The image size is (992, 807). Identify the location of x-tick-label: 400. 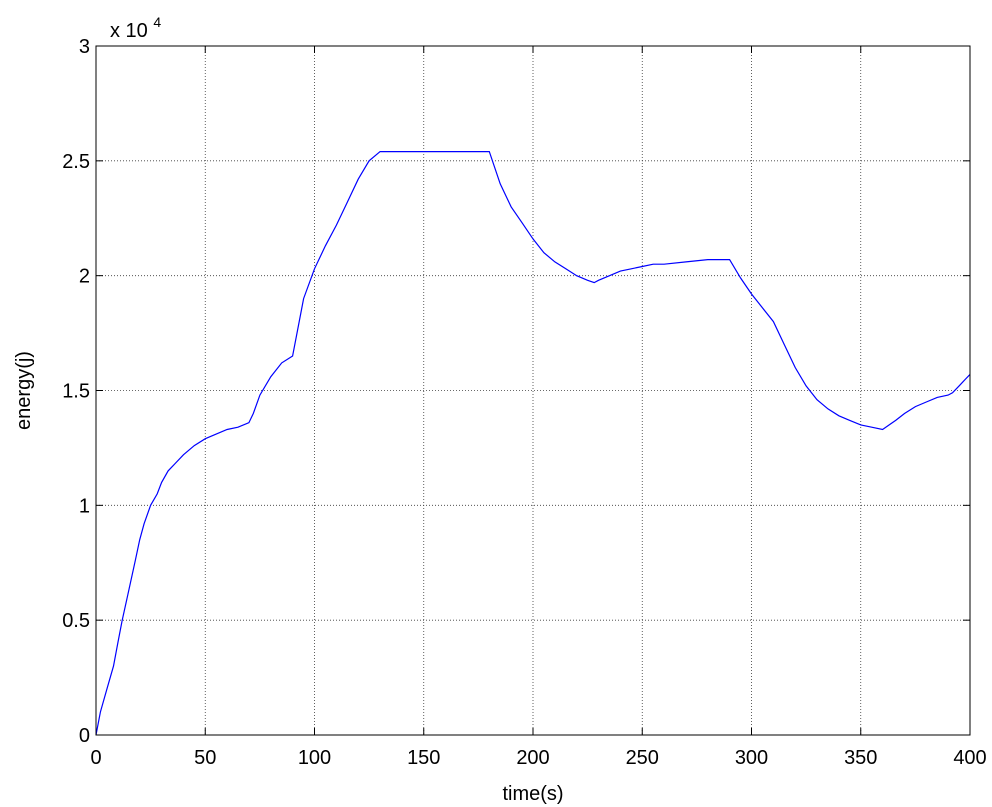
(969, 758).